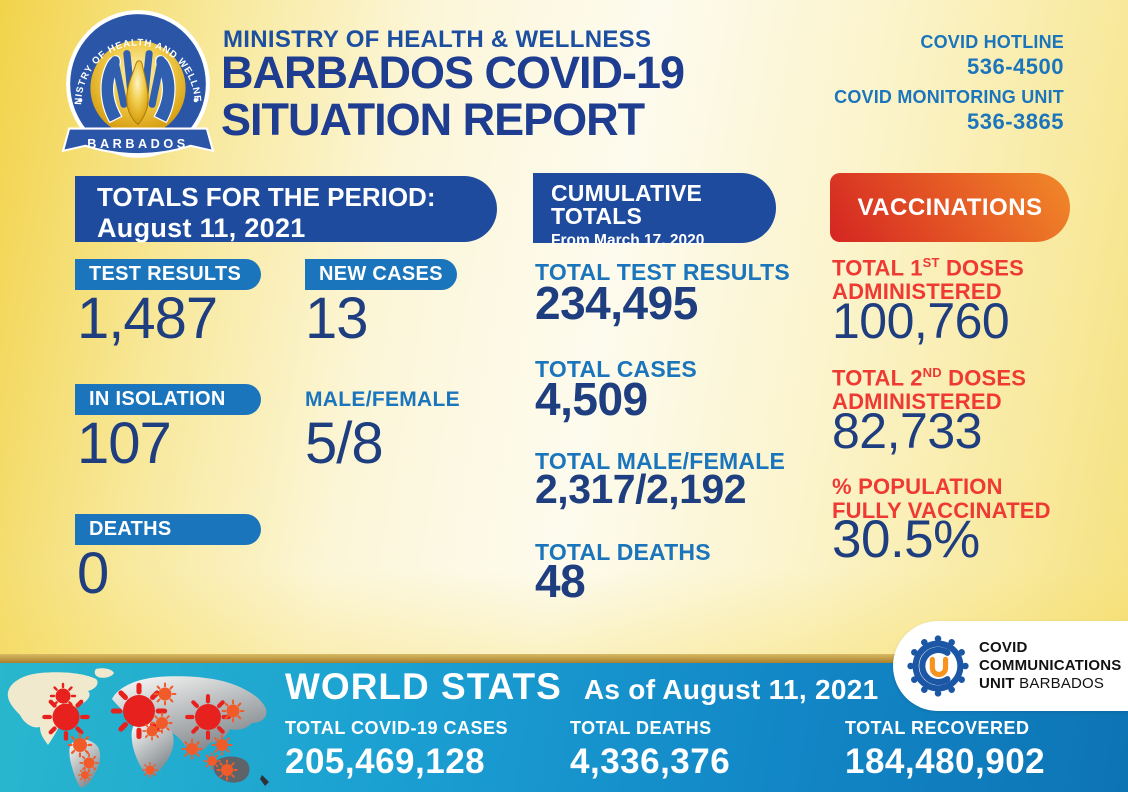  What do you see at coordinates (917, 486) in the screenshot?
I see `fully-vaccinated-label-line1: % POPULATION` at bounding box center [917, 486].